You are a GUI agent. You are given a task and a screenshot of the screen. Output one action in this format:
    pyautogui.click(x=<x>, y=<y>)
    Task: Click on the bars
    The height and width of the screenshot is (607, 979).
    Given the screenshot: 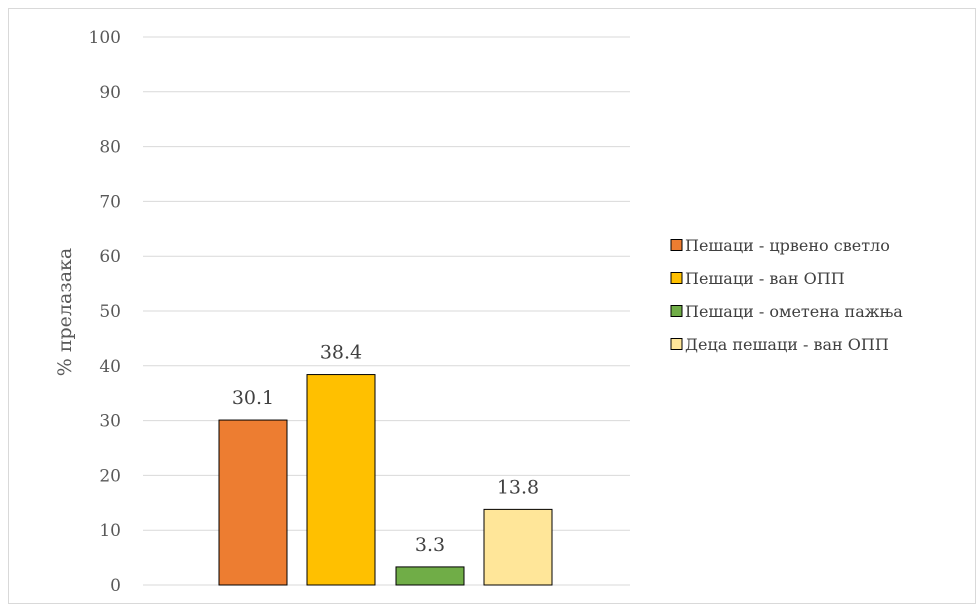 What is the action you would take?
    pyautogui.click(x=385, y=480)
    